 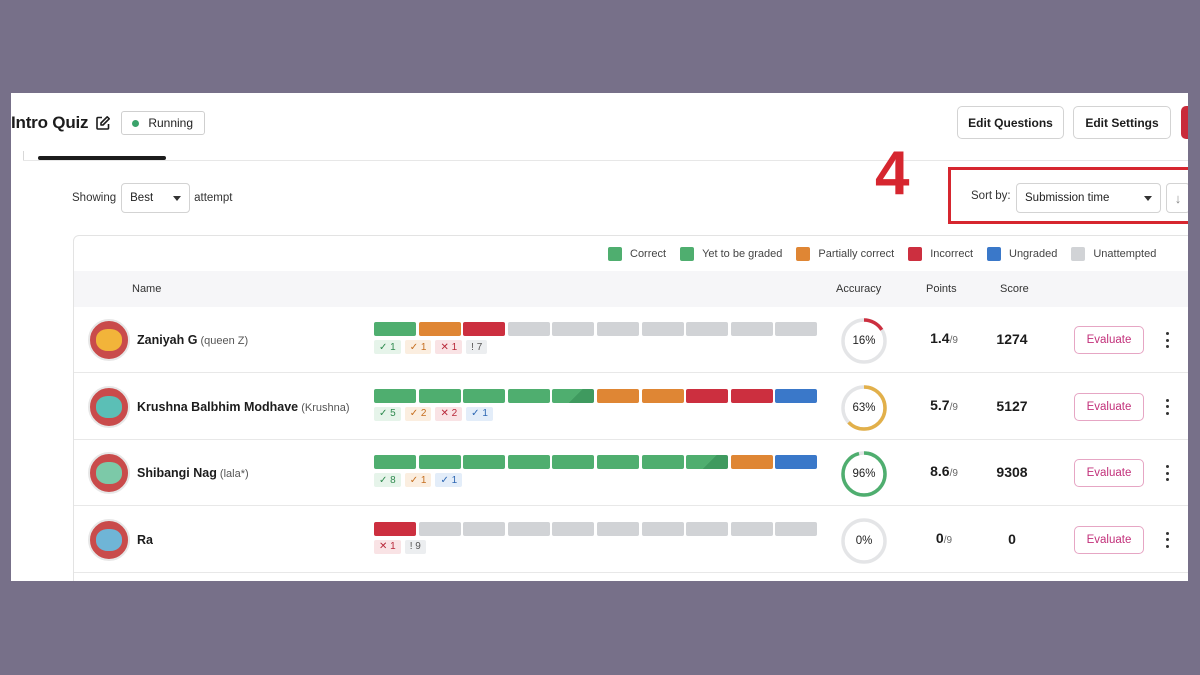 What do you see at coordinates (102, 158) in the screenshot?
I see `active-tab-indicator` at bounding box center [102, 158].